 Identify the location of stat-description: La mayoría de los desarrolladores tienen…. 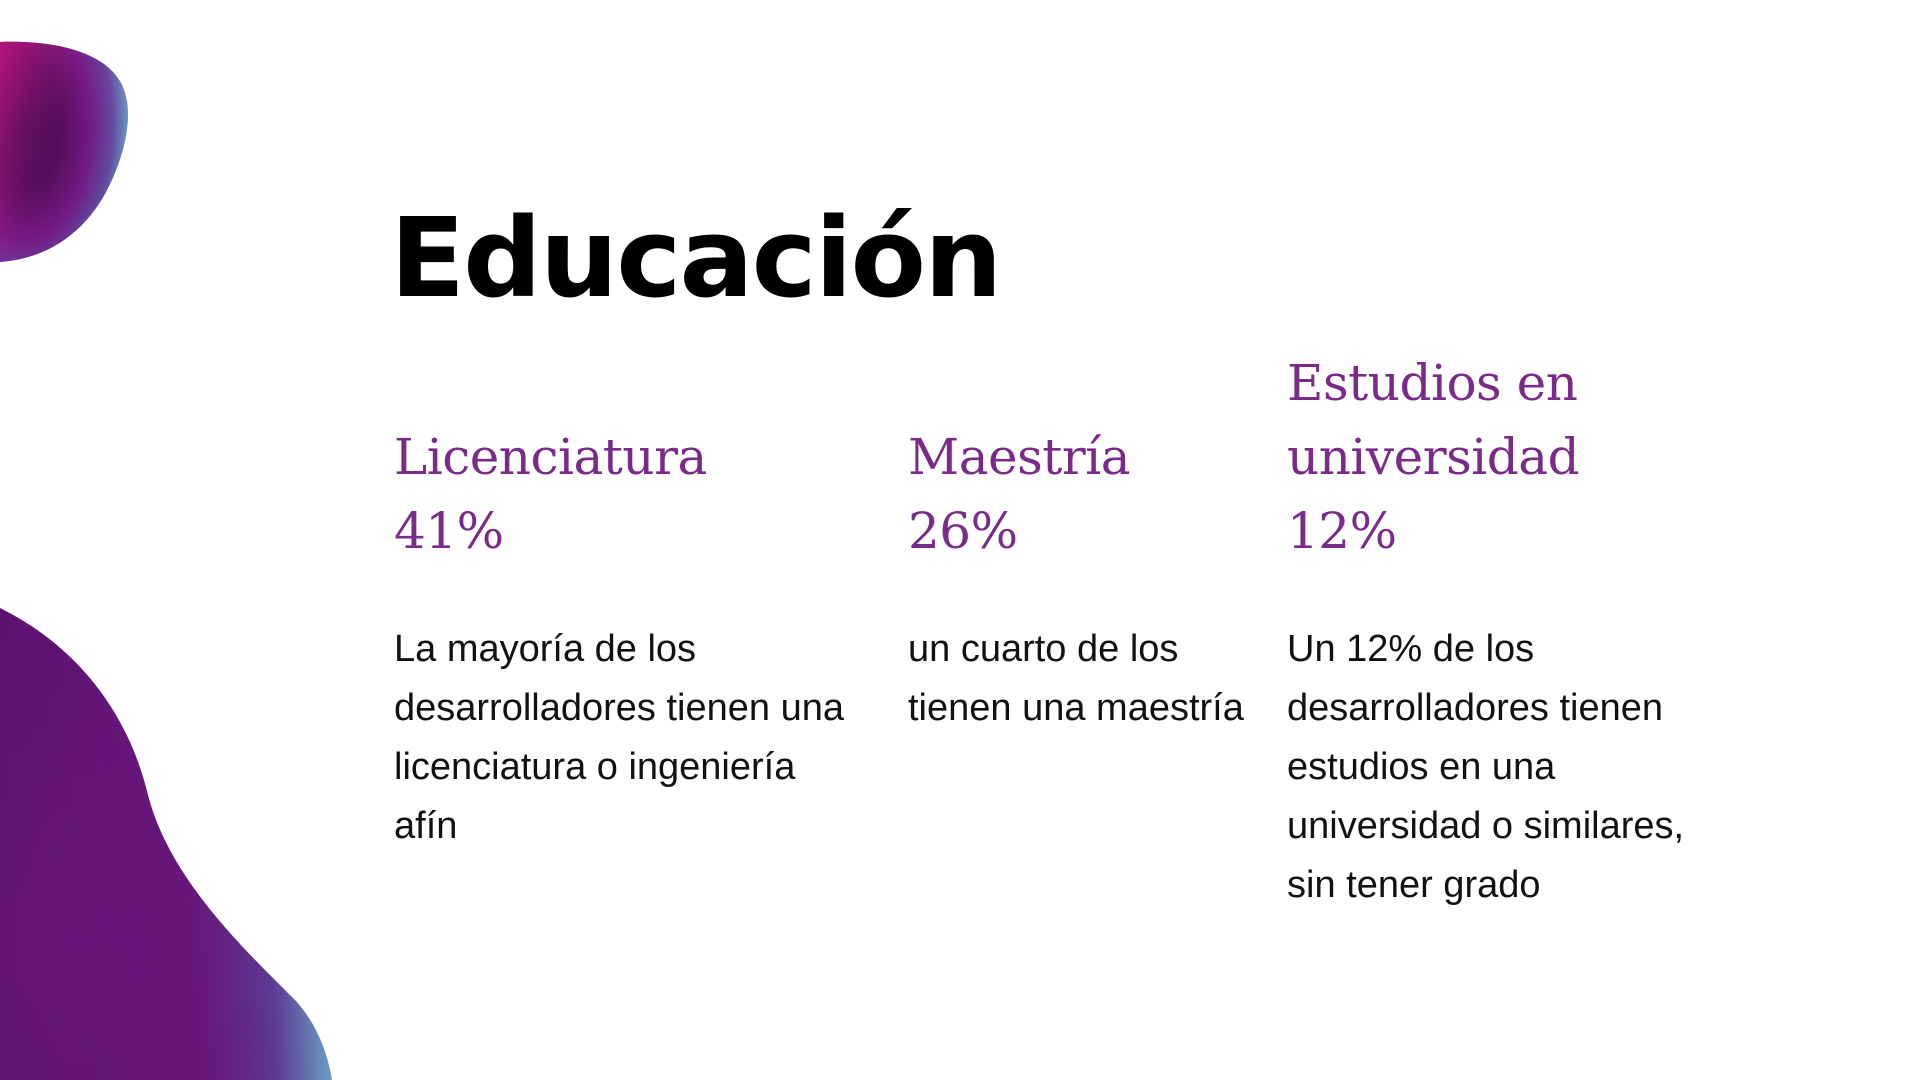
(619, 737).